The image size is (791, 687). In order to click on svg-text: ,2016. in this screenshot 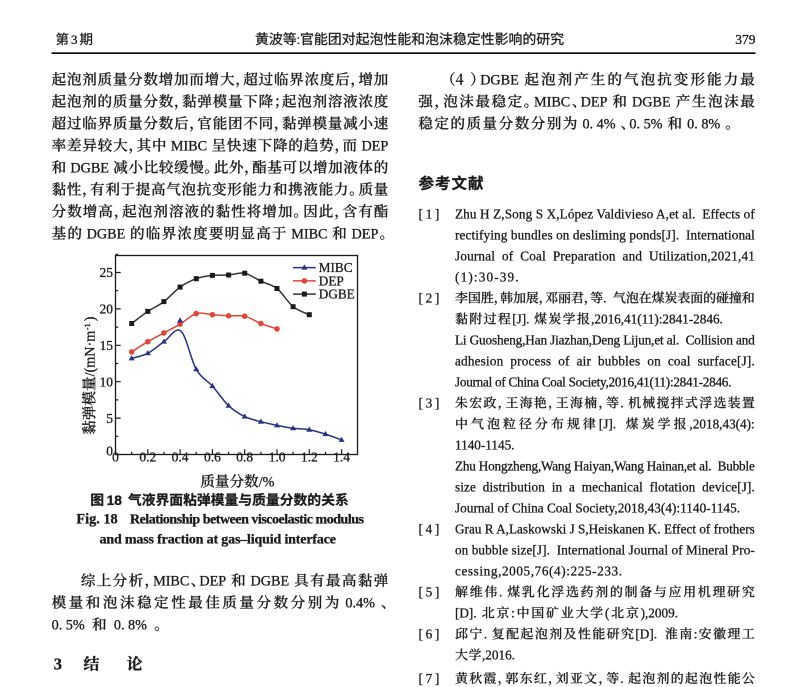, I will do `click(498, 654)`.